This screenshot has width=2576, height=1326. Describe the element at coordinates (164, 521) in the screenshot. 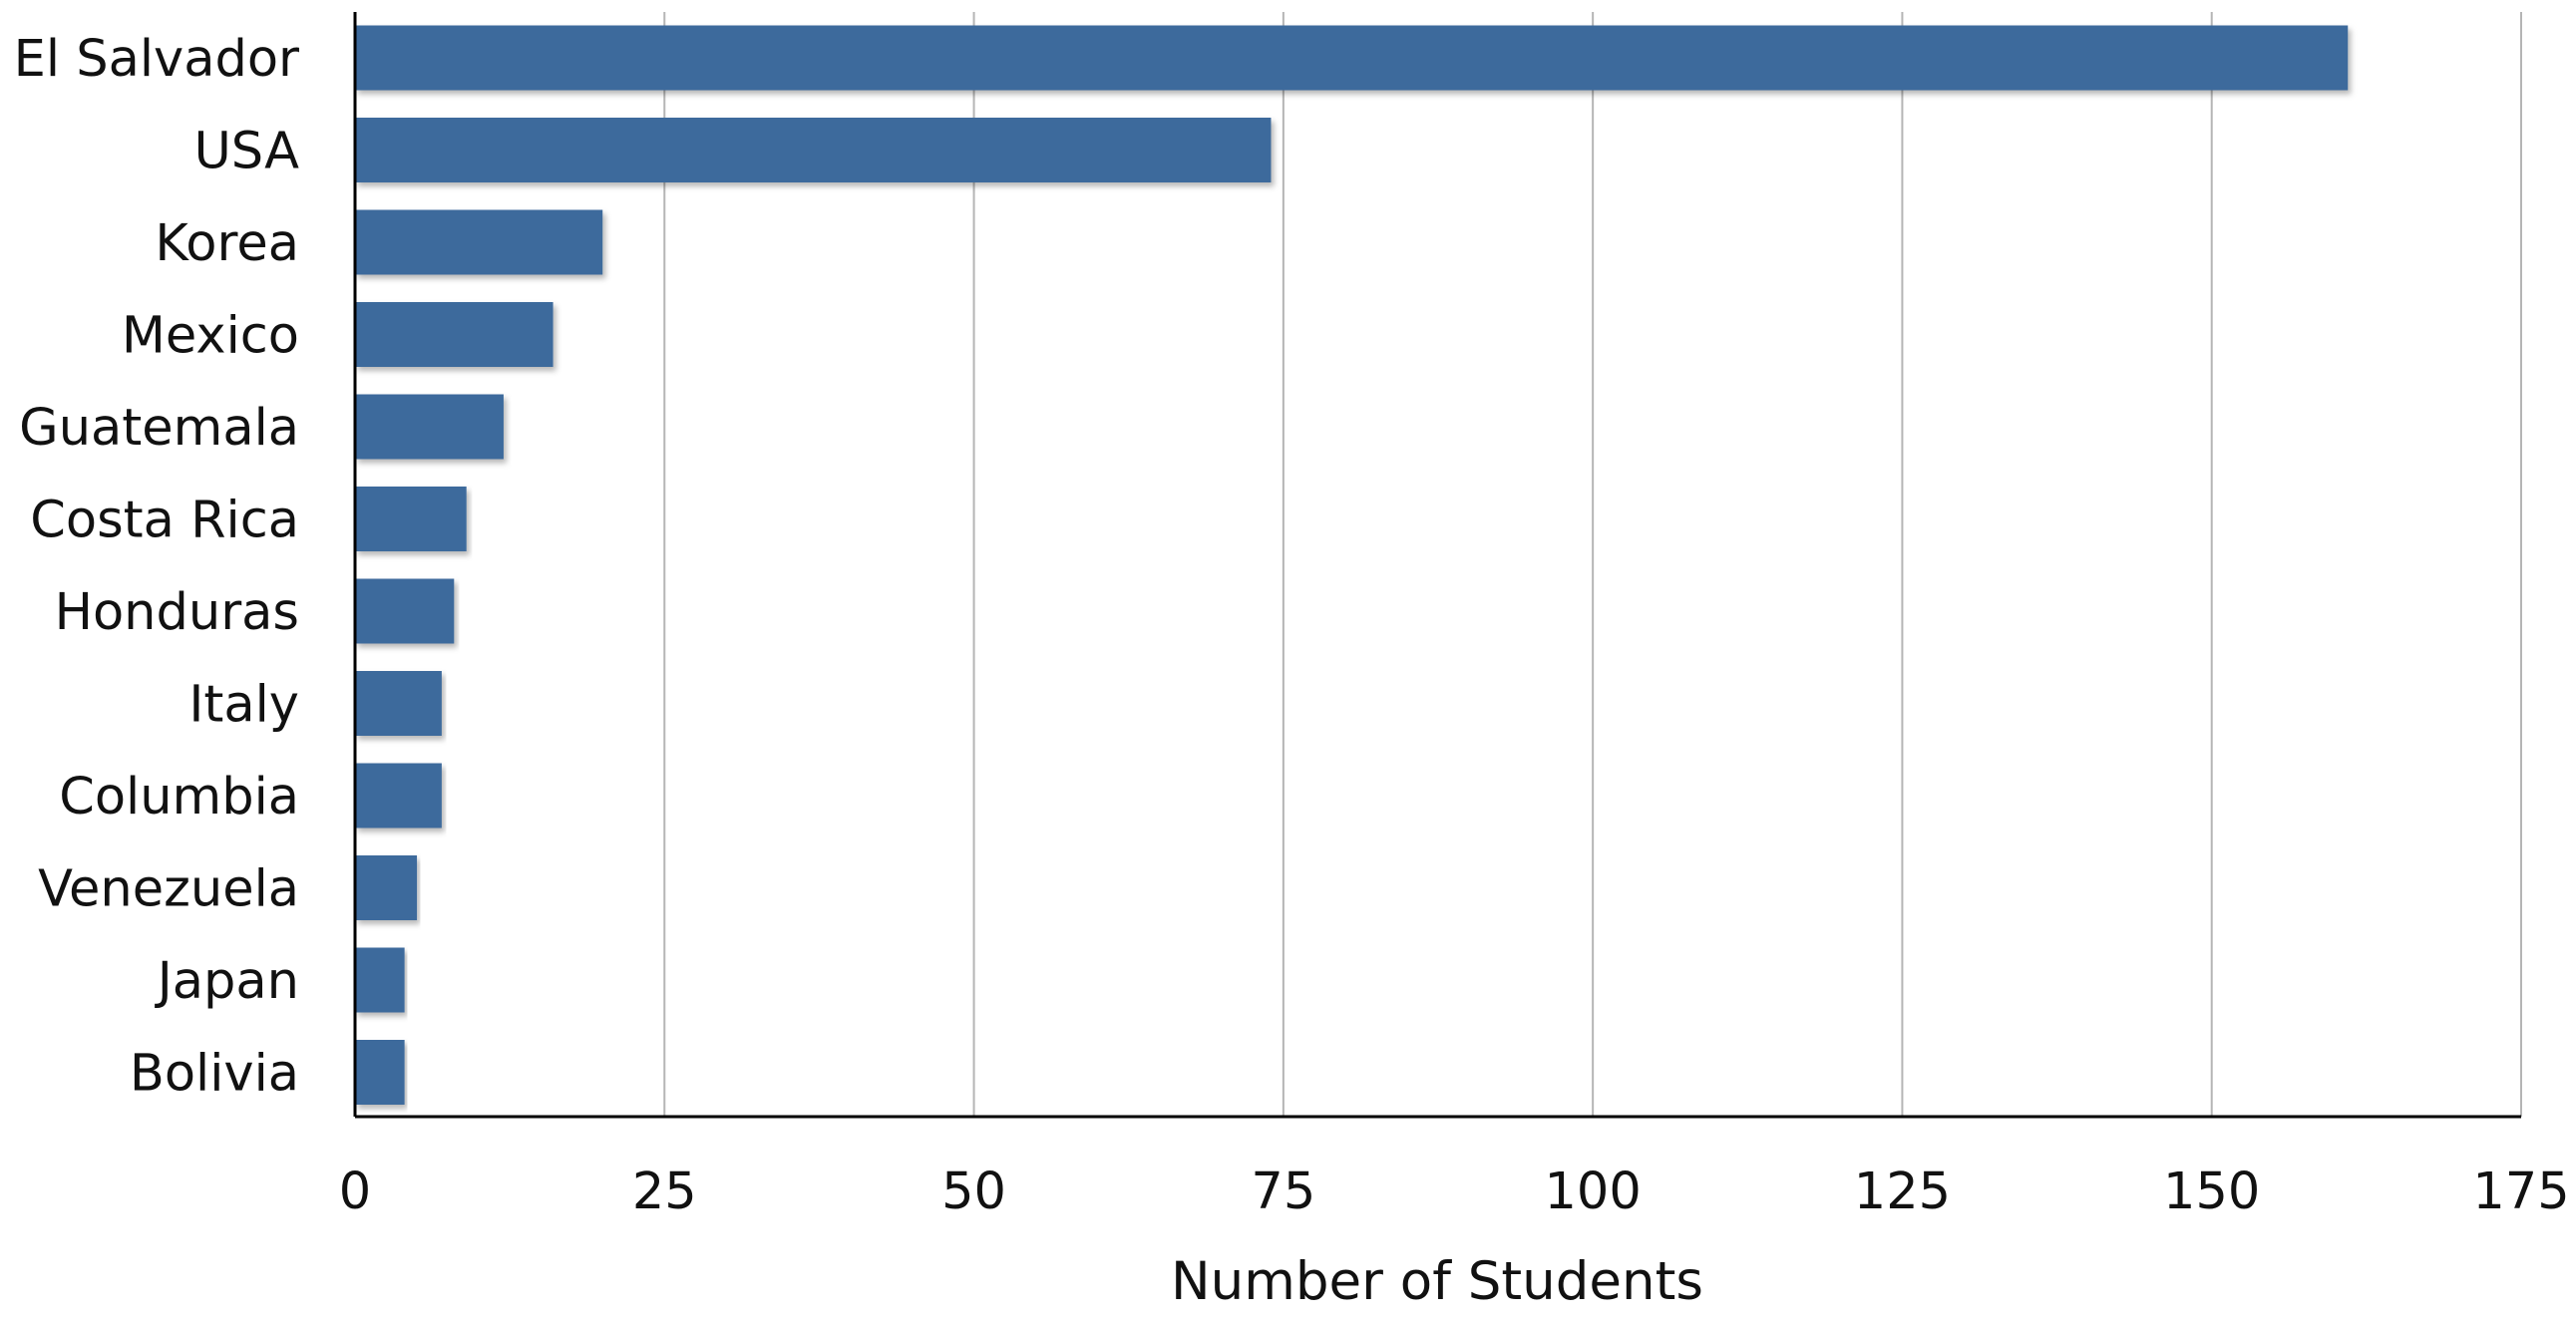

I see `category-label: Costa Rica` at that location.